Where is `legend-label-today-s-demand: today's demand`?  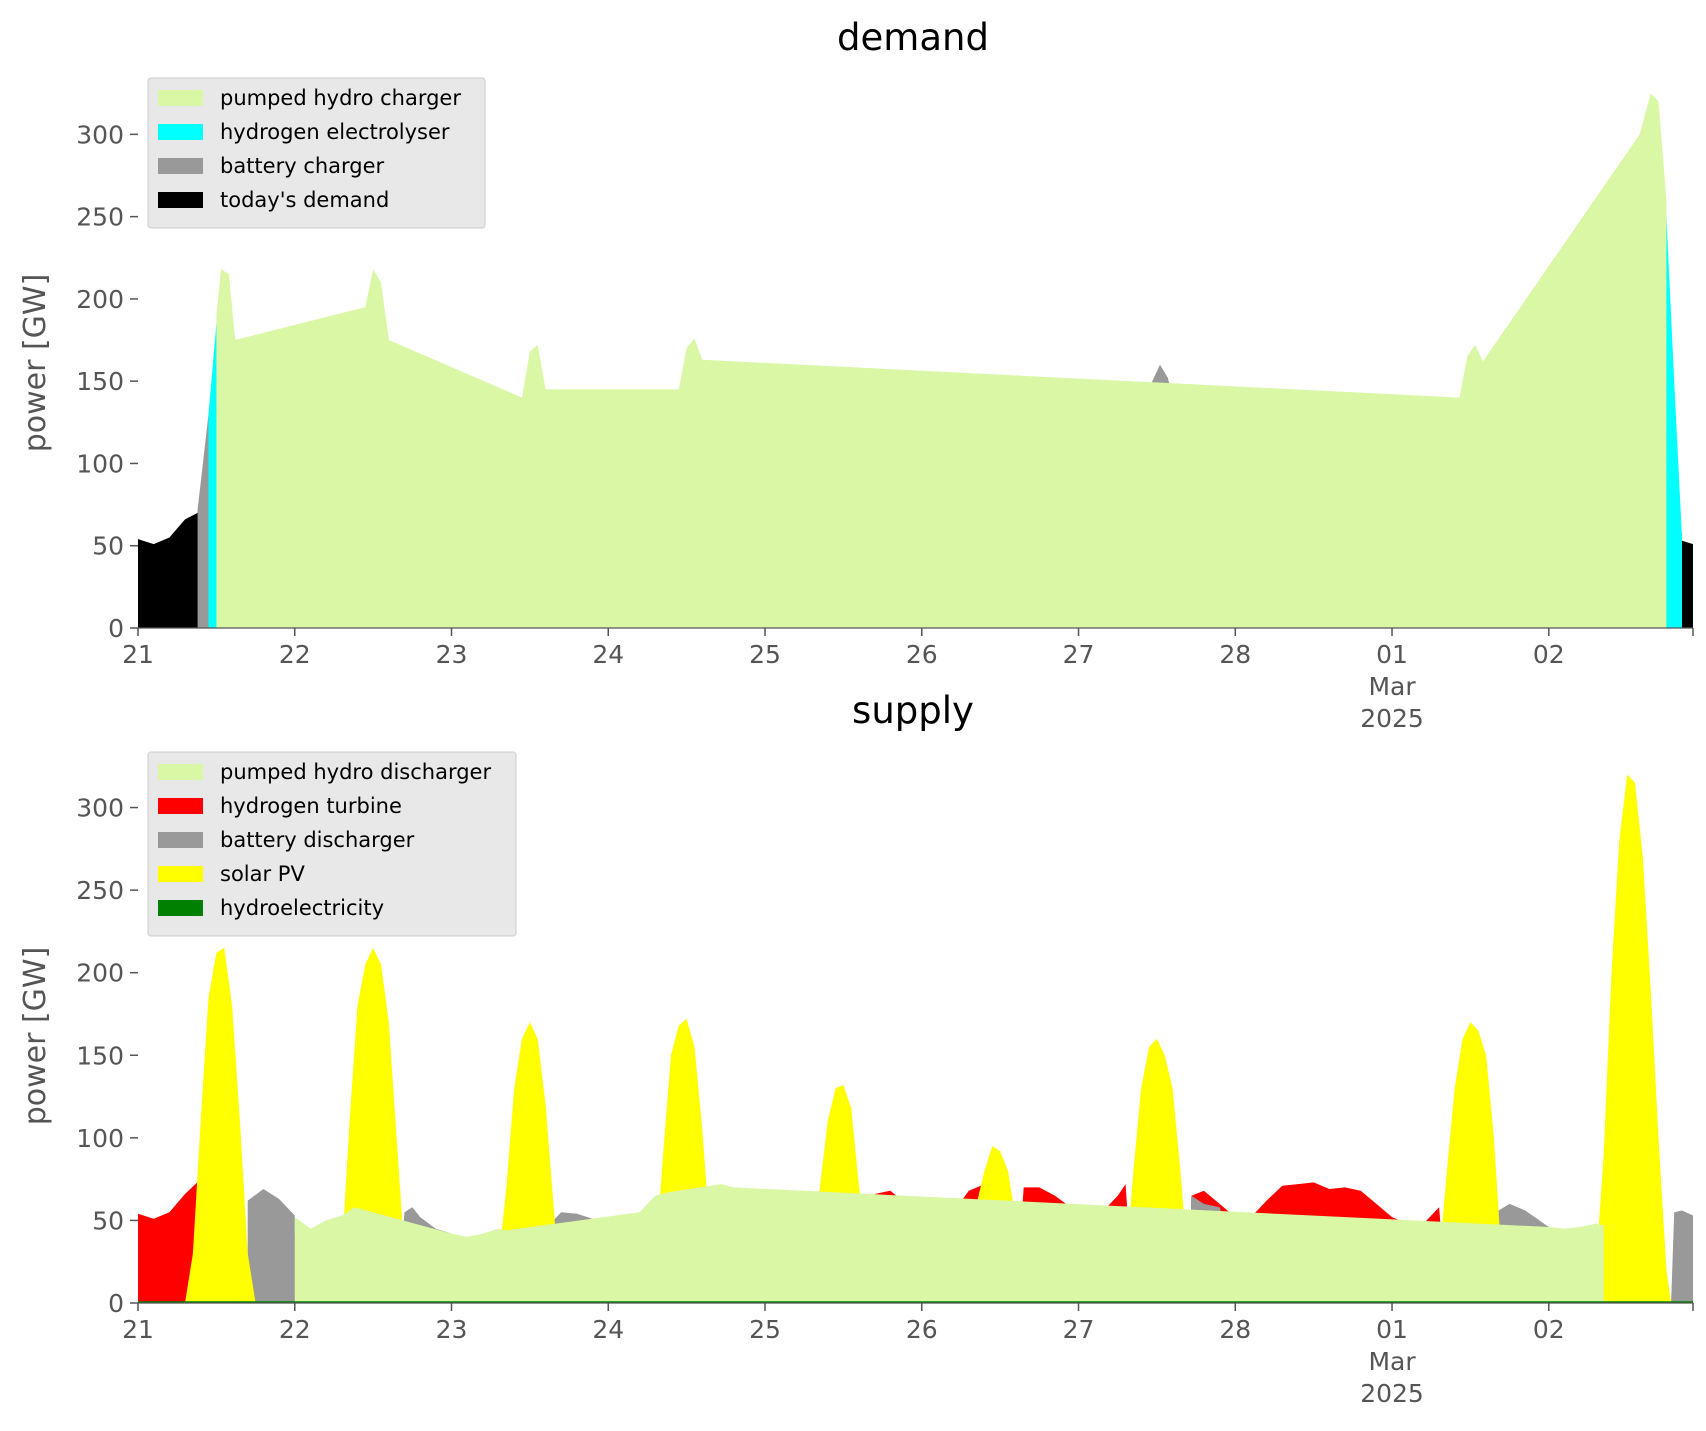 legend-label-today-s-demand: today's demand is located at coordinates (304, 200).